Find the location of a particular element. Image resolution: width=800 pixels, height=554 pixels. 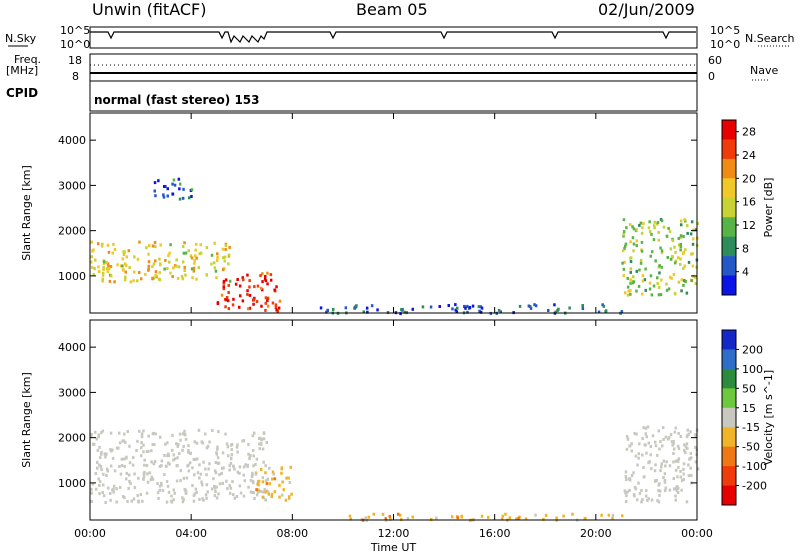

power-colorbar-segment is located at coordinates (729, 266).